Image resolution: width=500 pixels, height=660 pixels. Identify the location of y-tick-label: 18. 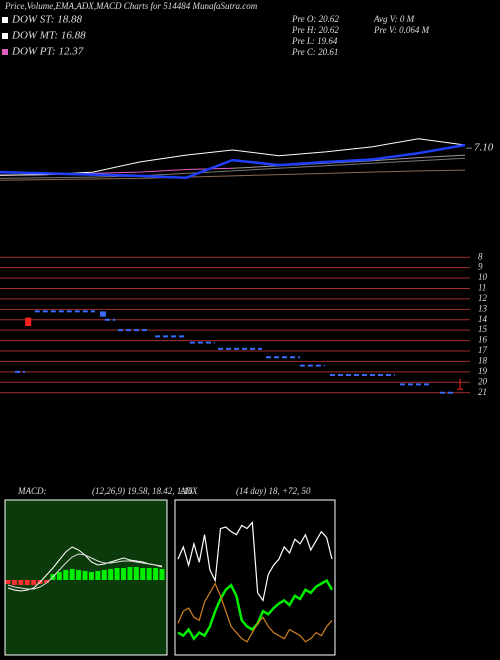
(483, 360).